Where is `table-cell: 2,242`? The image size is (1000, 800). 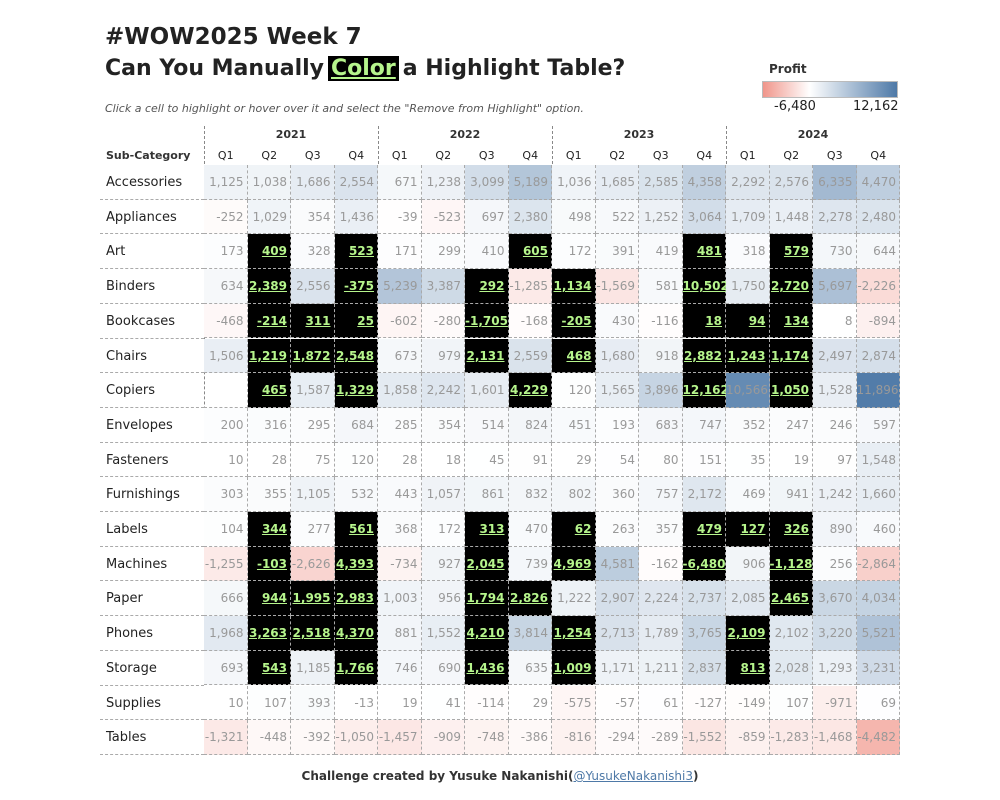
table-cell: 2,242 is located at coordinates (443, 390).